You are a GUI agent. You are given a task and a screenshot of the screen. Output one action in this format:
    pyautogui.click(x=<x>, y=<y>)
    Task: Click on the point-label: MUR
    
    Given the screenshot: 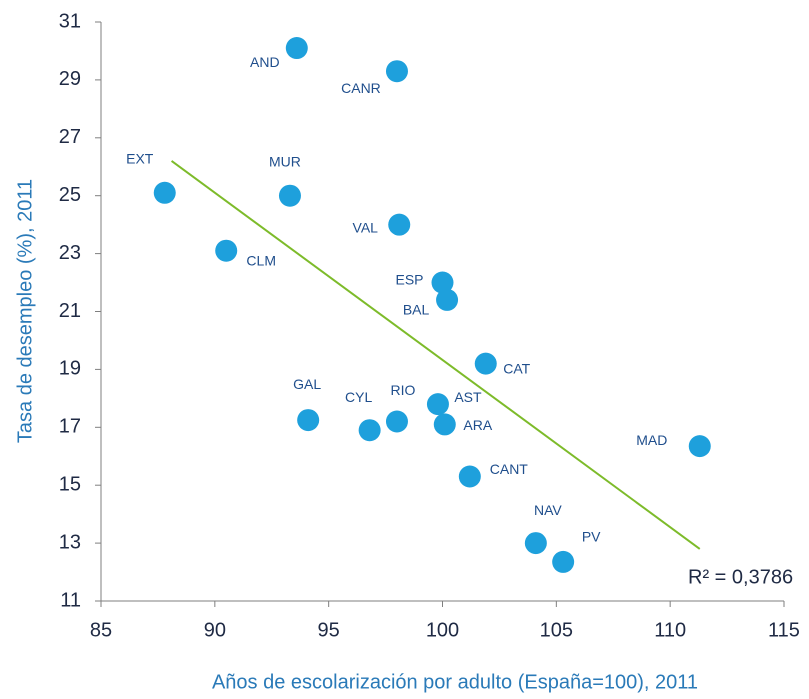 What is the action you would take?
    pyautogui.click(x=285, y=161)
    